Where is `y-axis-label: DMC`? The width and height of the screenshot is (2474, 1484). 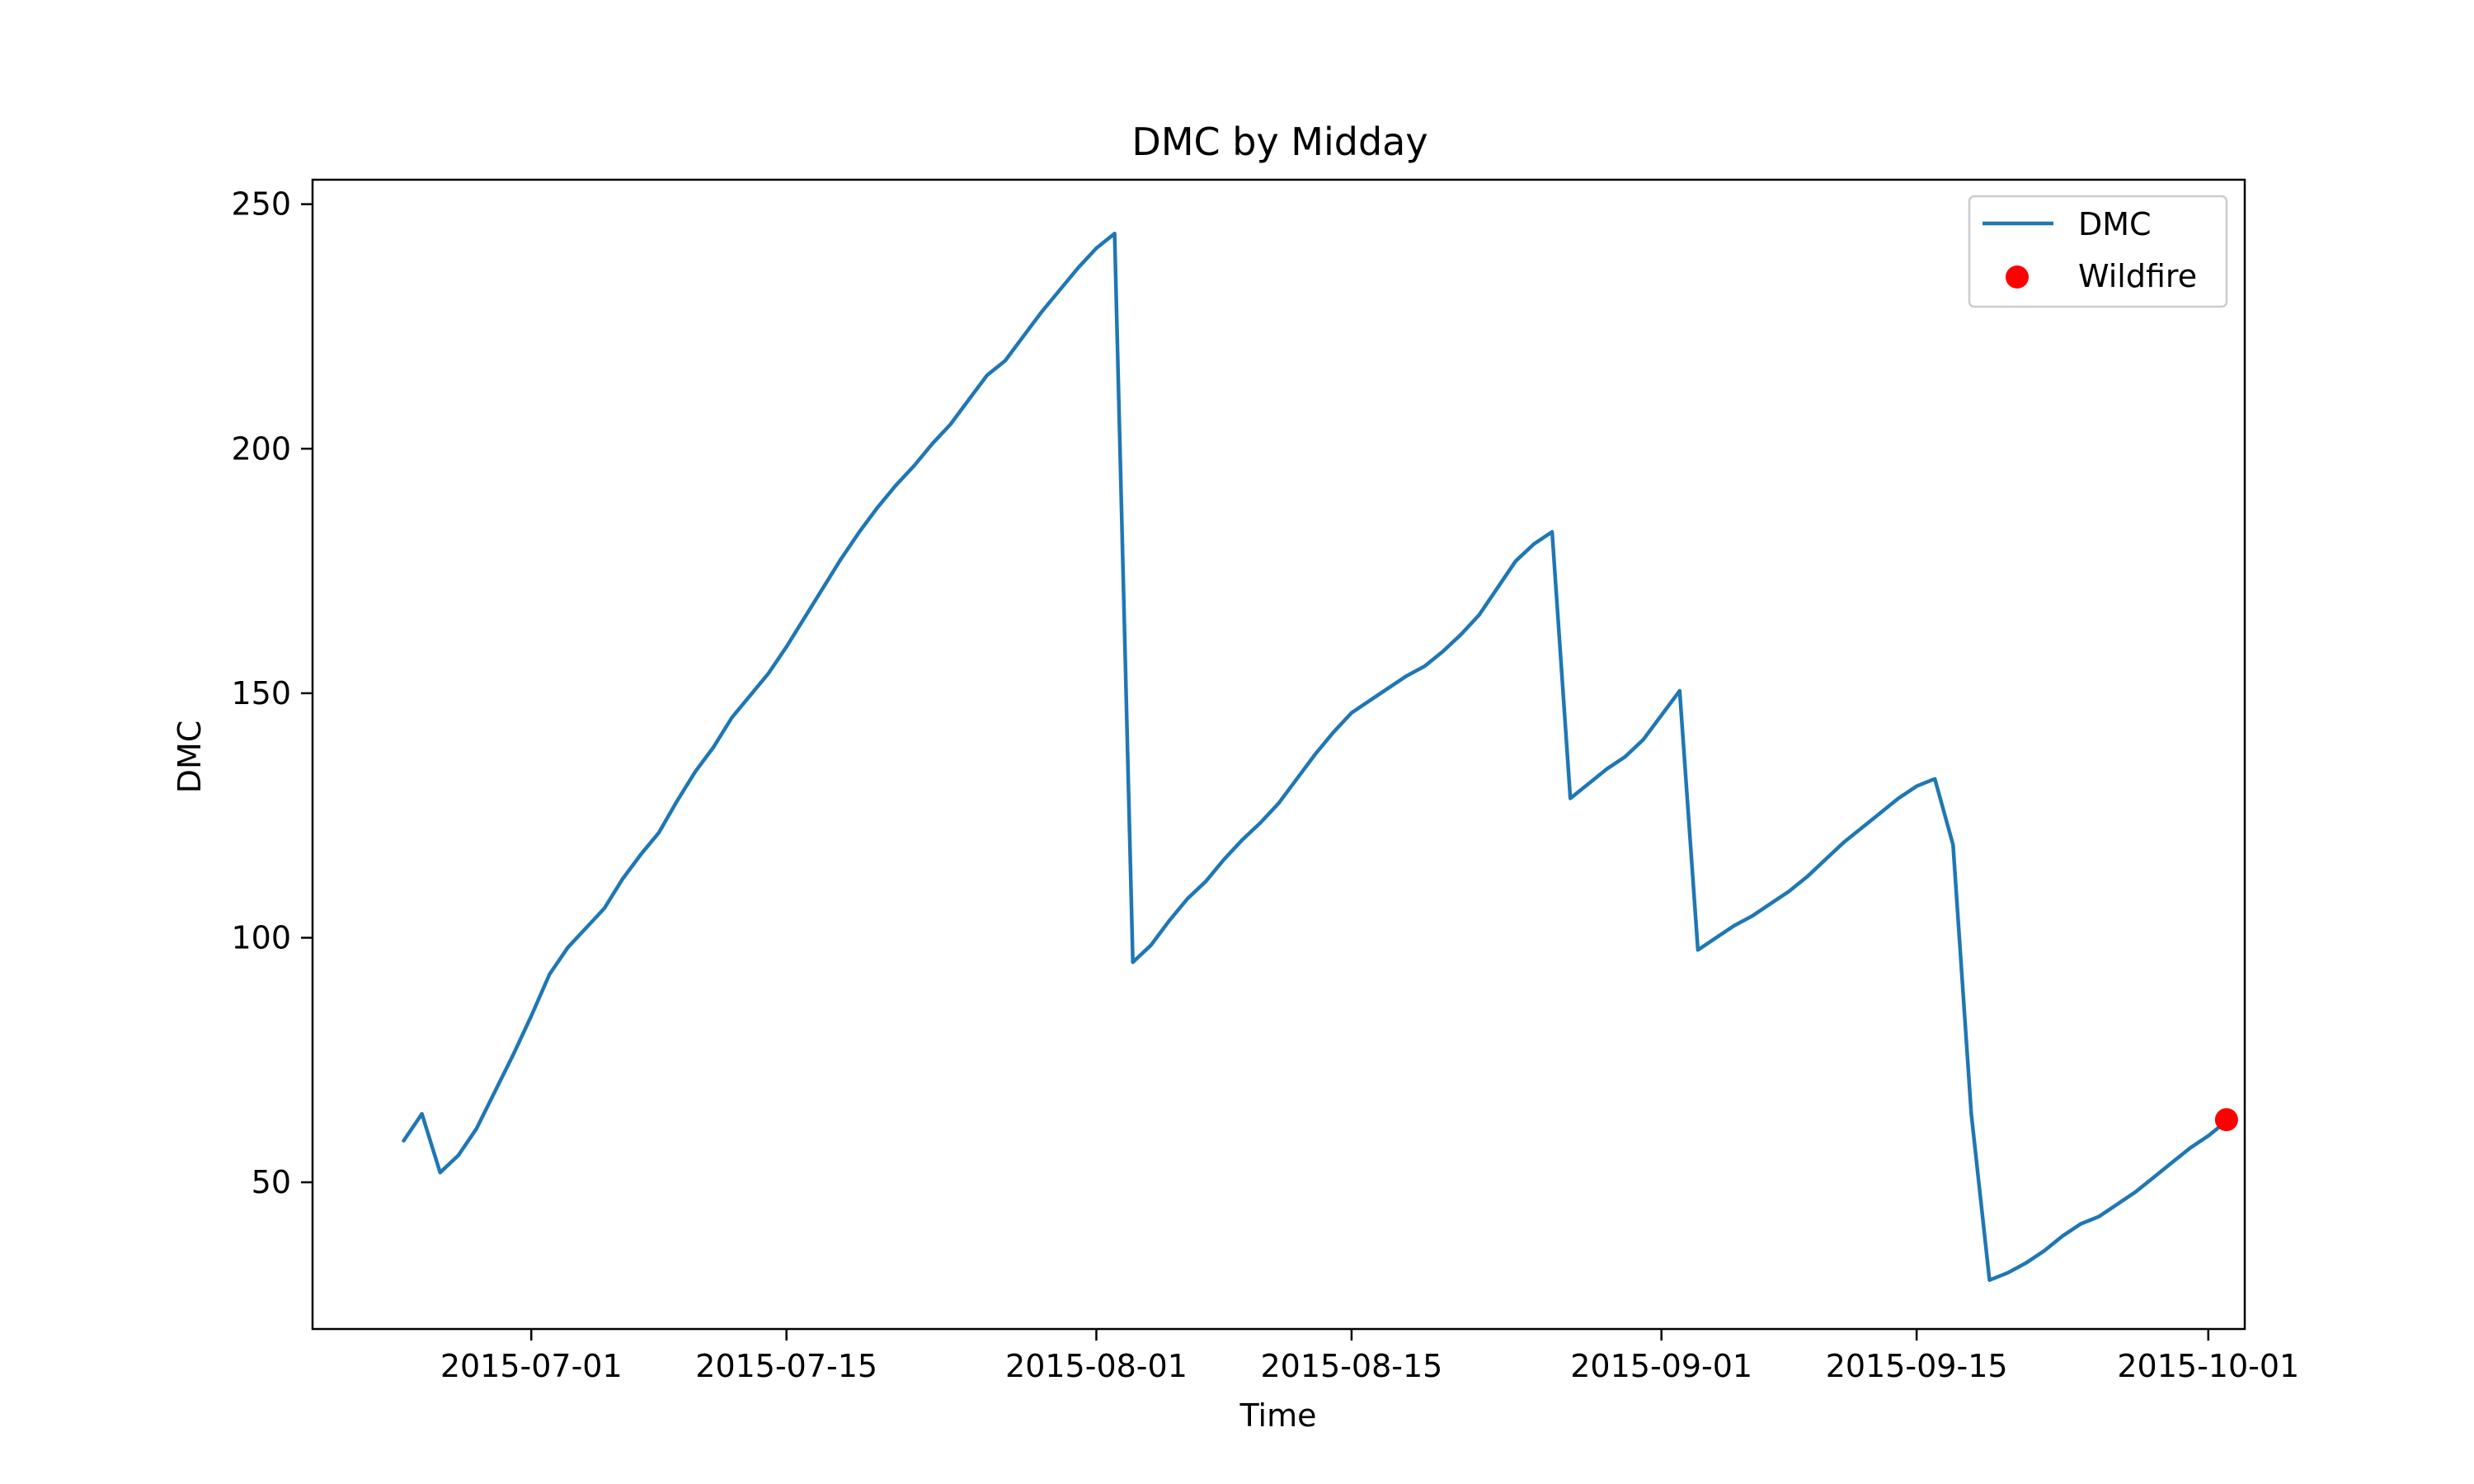 y-axis-label: DMC is located at coordinates (190, 757).